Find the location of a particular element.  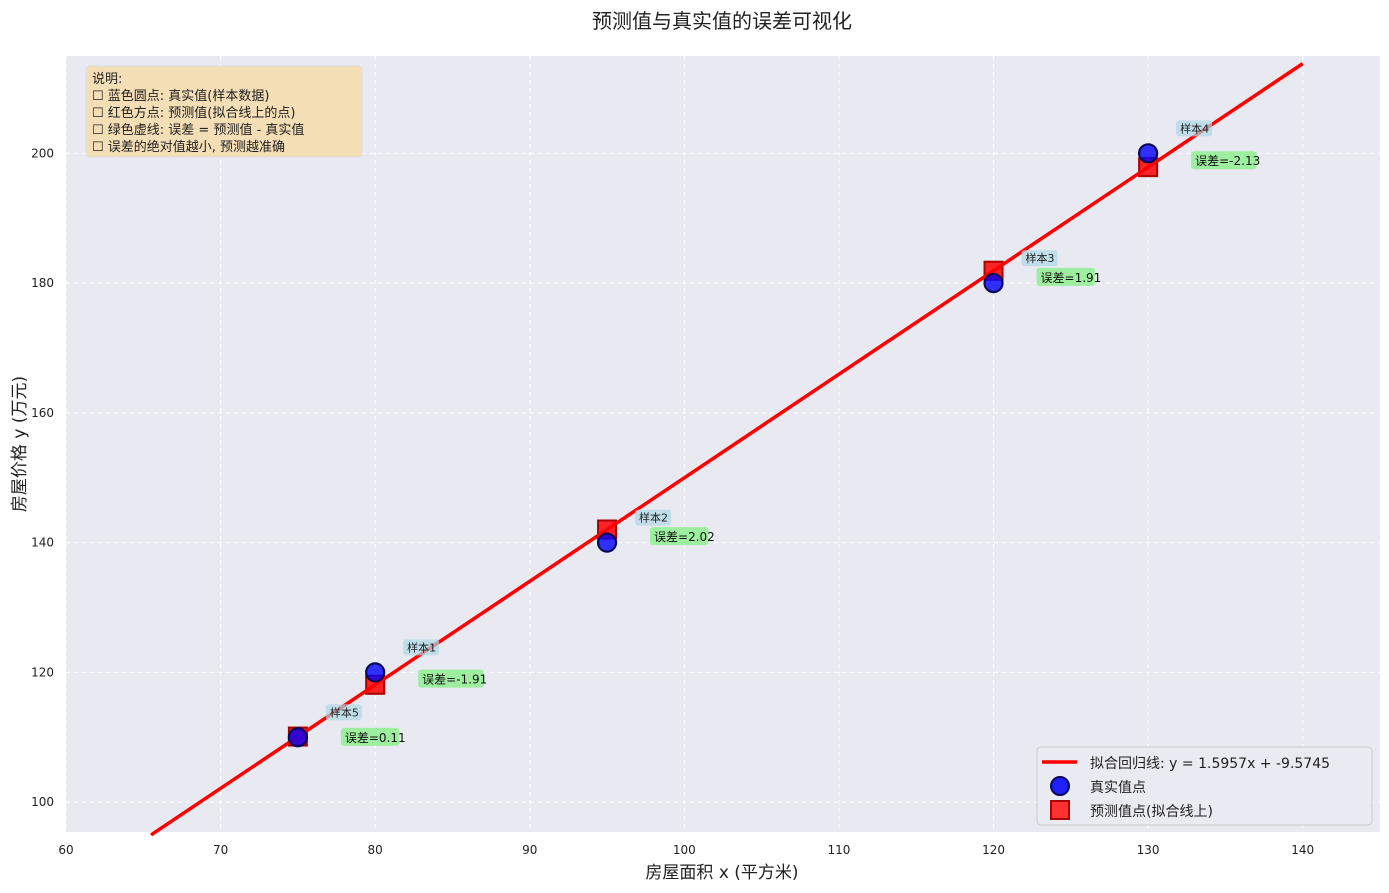

y-axis-label: 房屋价格 y (万元) is located at coordinates (20, 444).